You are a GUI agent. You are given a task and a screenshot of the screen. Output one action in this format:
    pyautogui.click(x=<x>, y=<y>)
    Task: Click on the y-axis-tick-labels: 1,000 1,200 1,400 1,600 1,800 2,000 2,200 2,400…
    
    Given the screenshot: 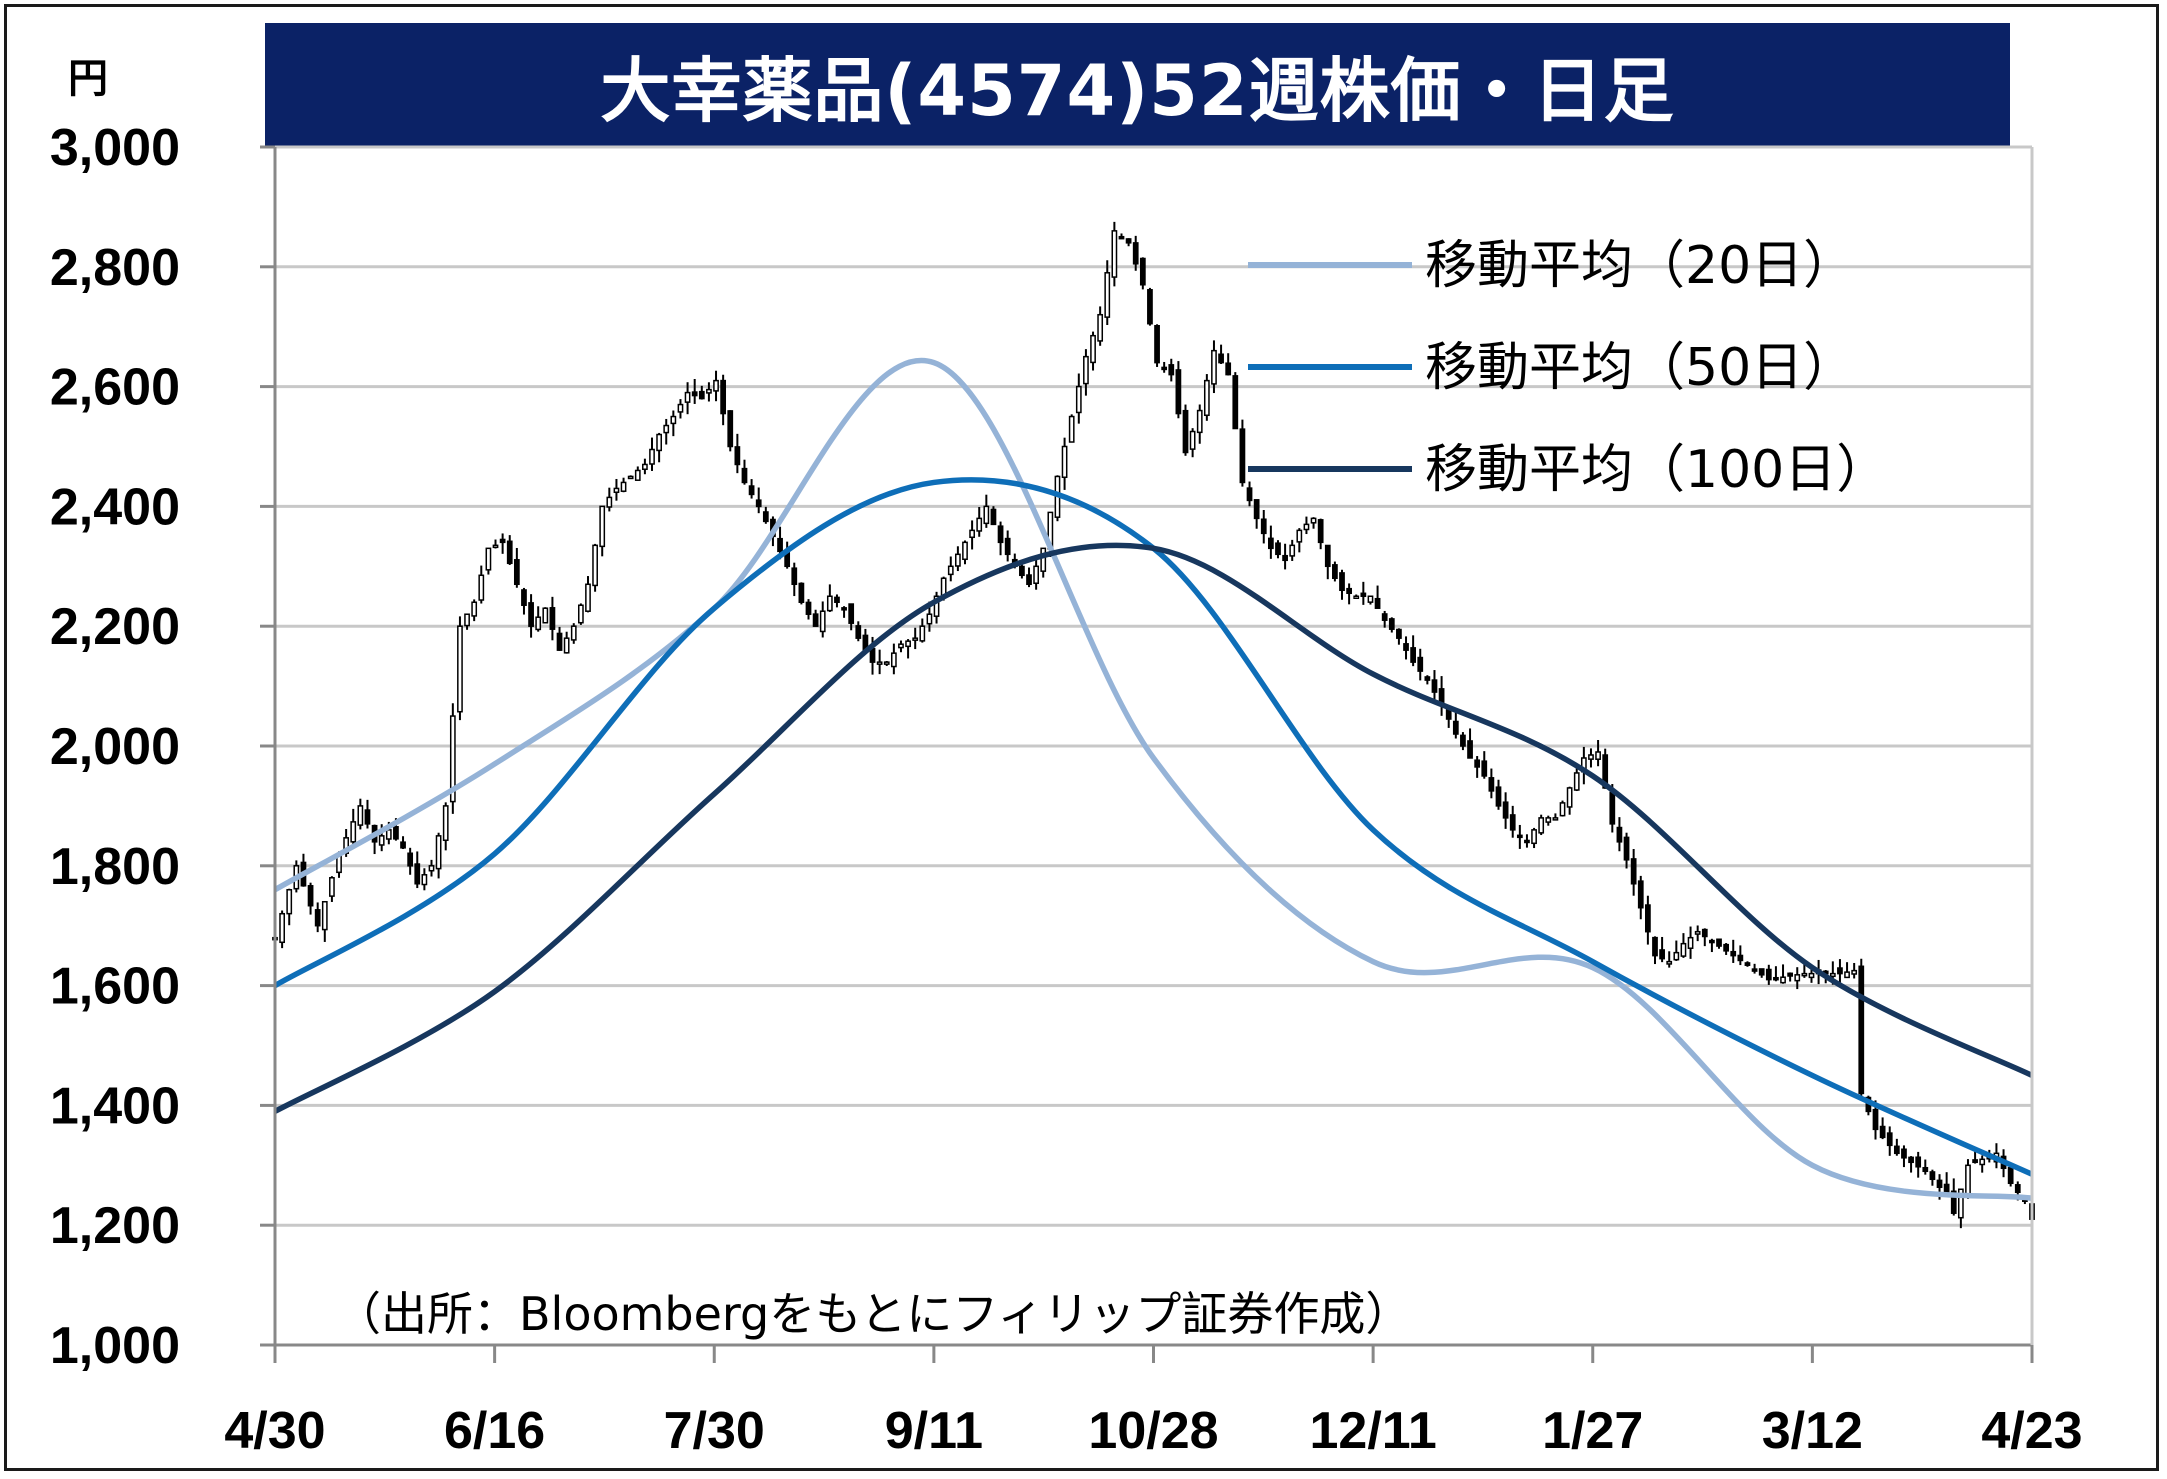 What is the action you would take?
    pyautogui.click(x=115, y=747)
    